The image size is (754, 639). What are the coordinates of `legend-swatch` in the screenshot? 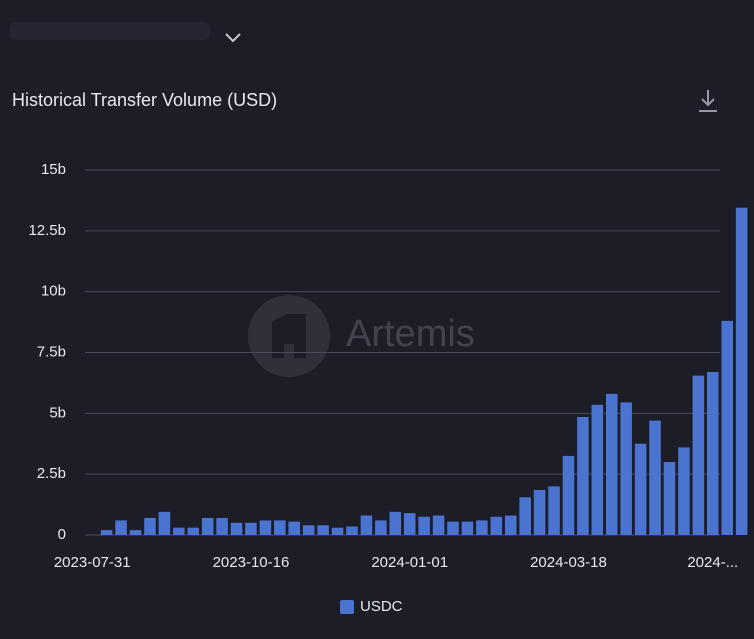 It's located at (347, 607).